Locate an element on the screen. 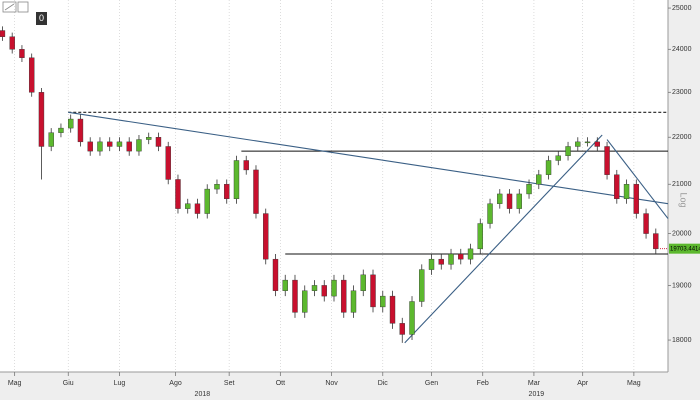  y-tick-label: 24000 is located at coordinates (682, 49).